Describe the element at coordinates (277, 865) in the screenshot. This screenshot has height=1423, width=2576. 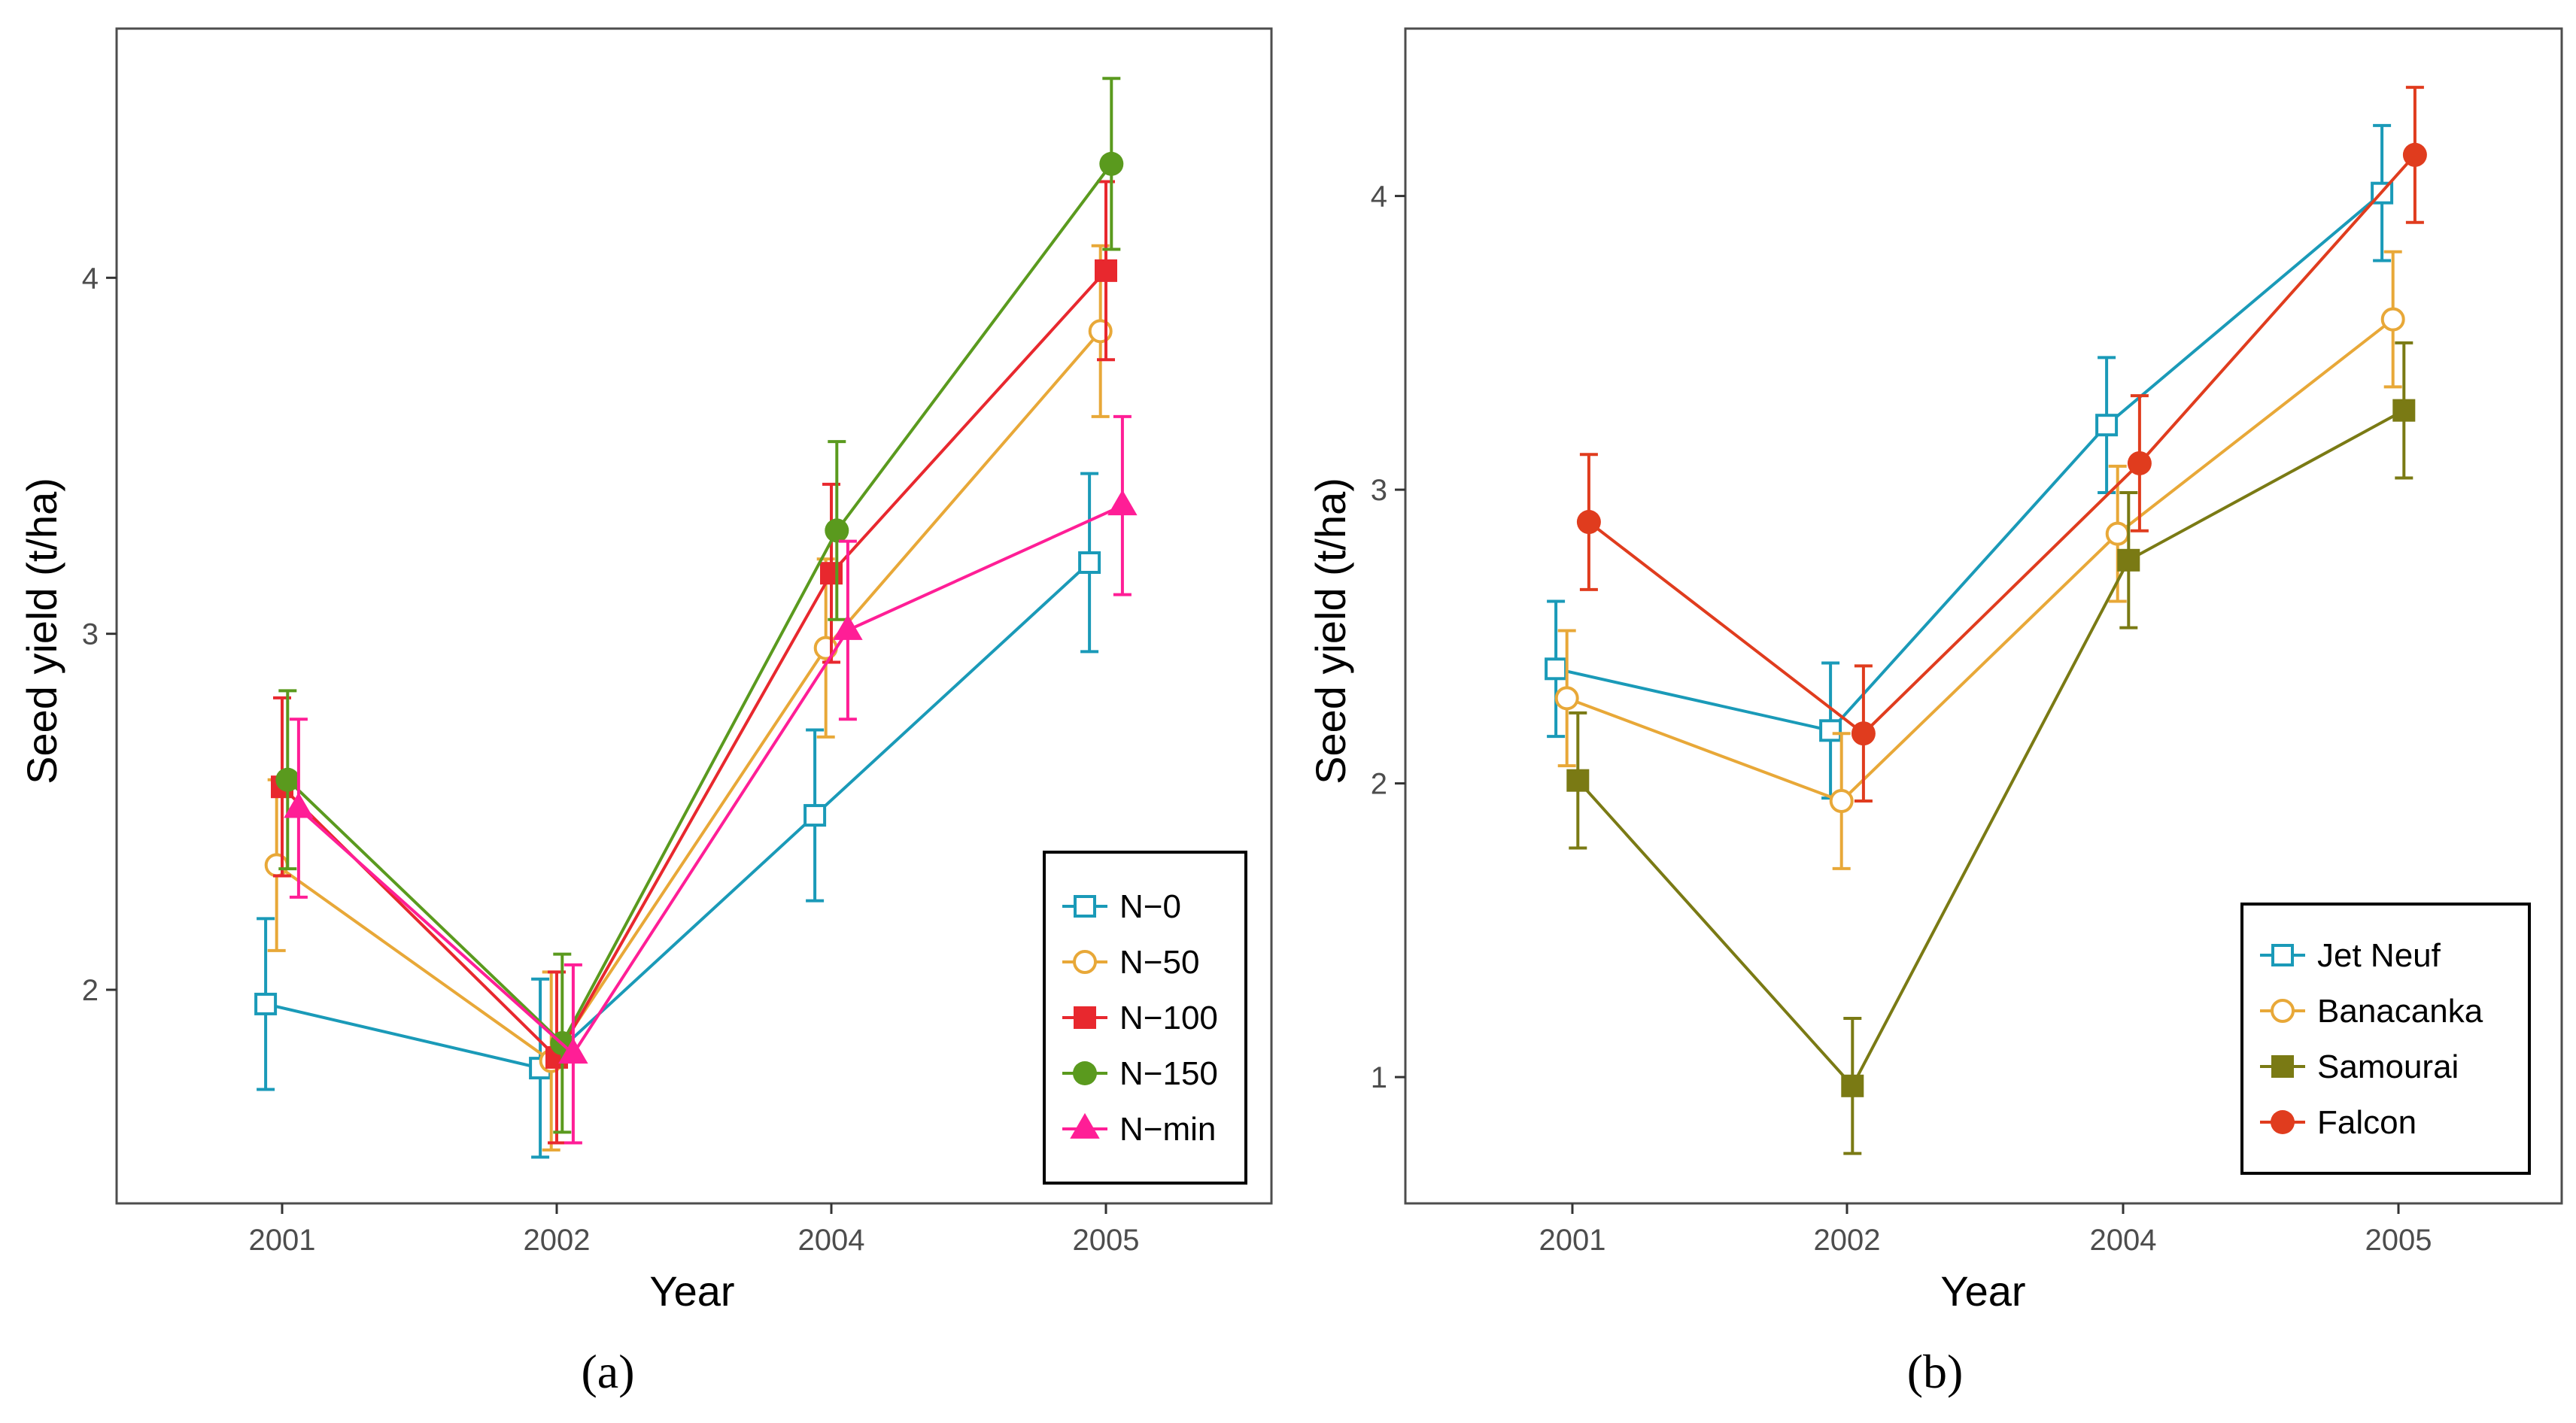
I see `data-point-n-50-2001` at that location.